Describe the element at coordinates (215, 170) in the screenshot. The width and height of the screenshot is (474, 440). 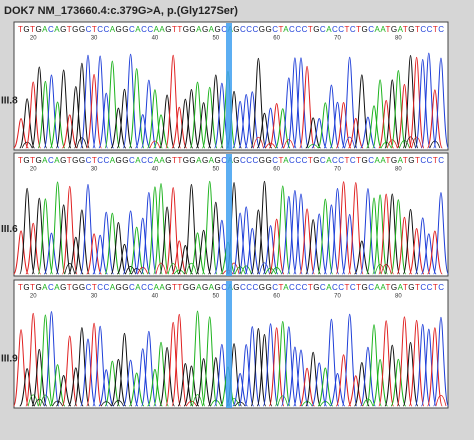
I see `position-number: 50` at that location.